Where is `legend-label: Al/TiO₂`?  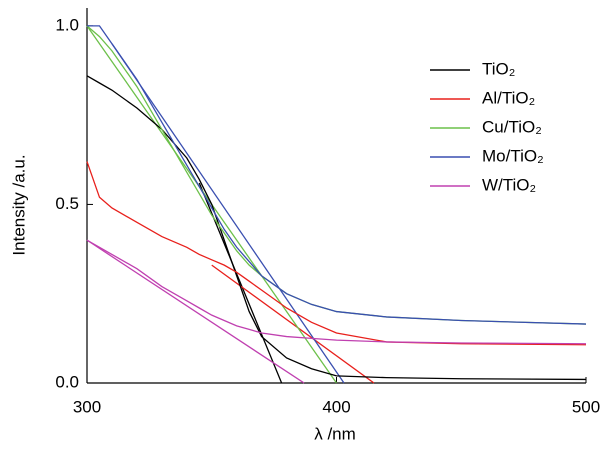 legend-label: Al/TiO₂ is located at coordinates (508, 97).